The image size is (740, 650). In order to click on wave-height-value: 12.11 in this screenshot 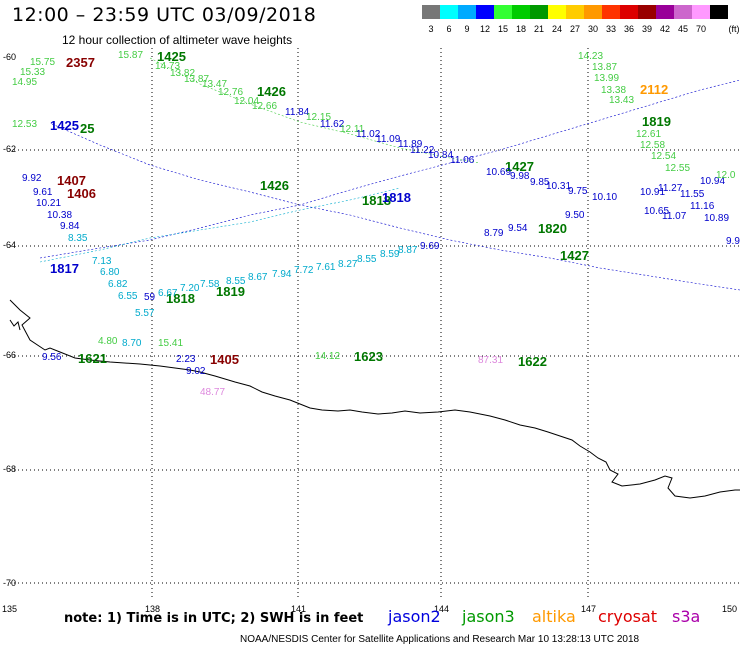, I will do `click(352, 129)`.